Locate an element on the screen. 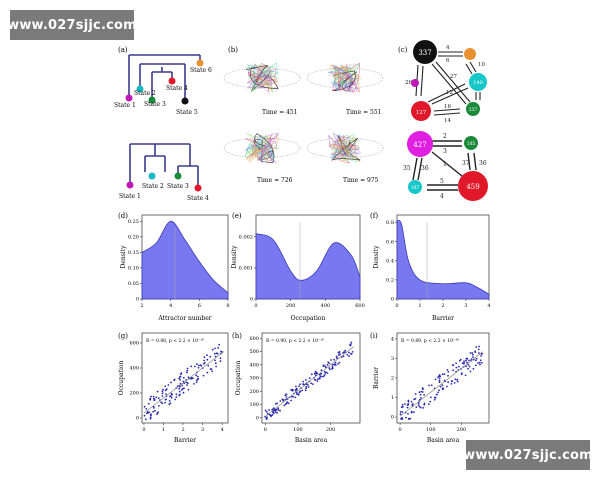  panel-g-annotation: R = 0.88, p < 2.2 × 10⁻¹⁶ is located at coordinates (175, 341).